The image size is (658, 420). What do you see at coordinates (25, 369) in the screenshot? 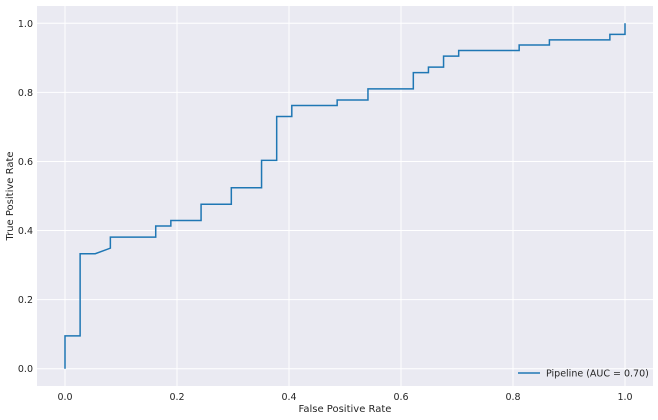
I see `y-tick-label: 0.0` at bounding box center [25, 369].